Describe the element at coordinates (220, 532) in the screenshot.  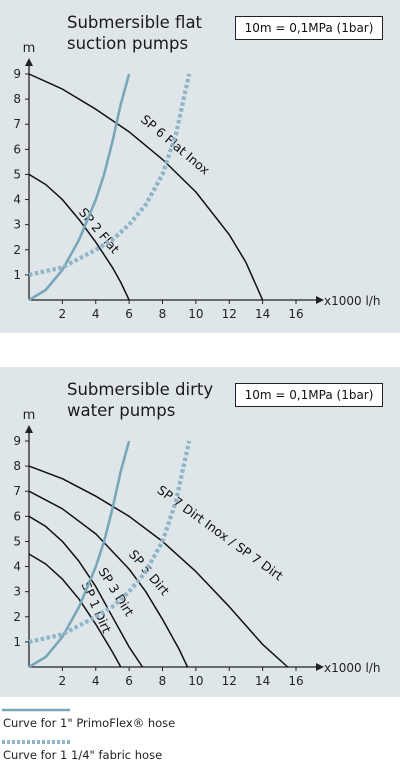
I see `series-label: SP 7 Dirt Inox / SP 7 Dirt` at that location.